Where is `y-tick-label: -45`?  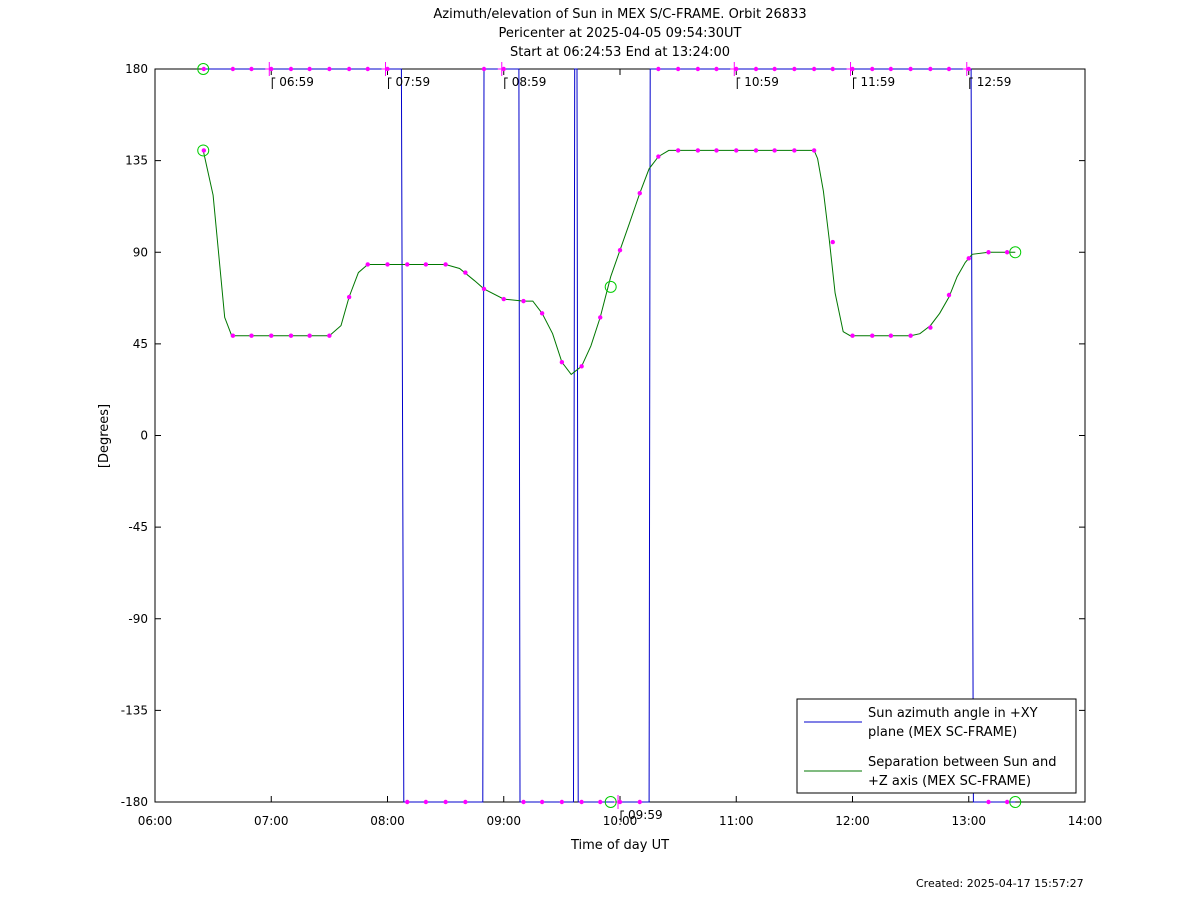
y-tick-label: -45 is located at coordinates (138, 527).